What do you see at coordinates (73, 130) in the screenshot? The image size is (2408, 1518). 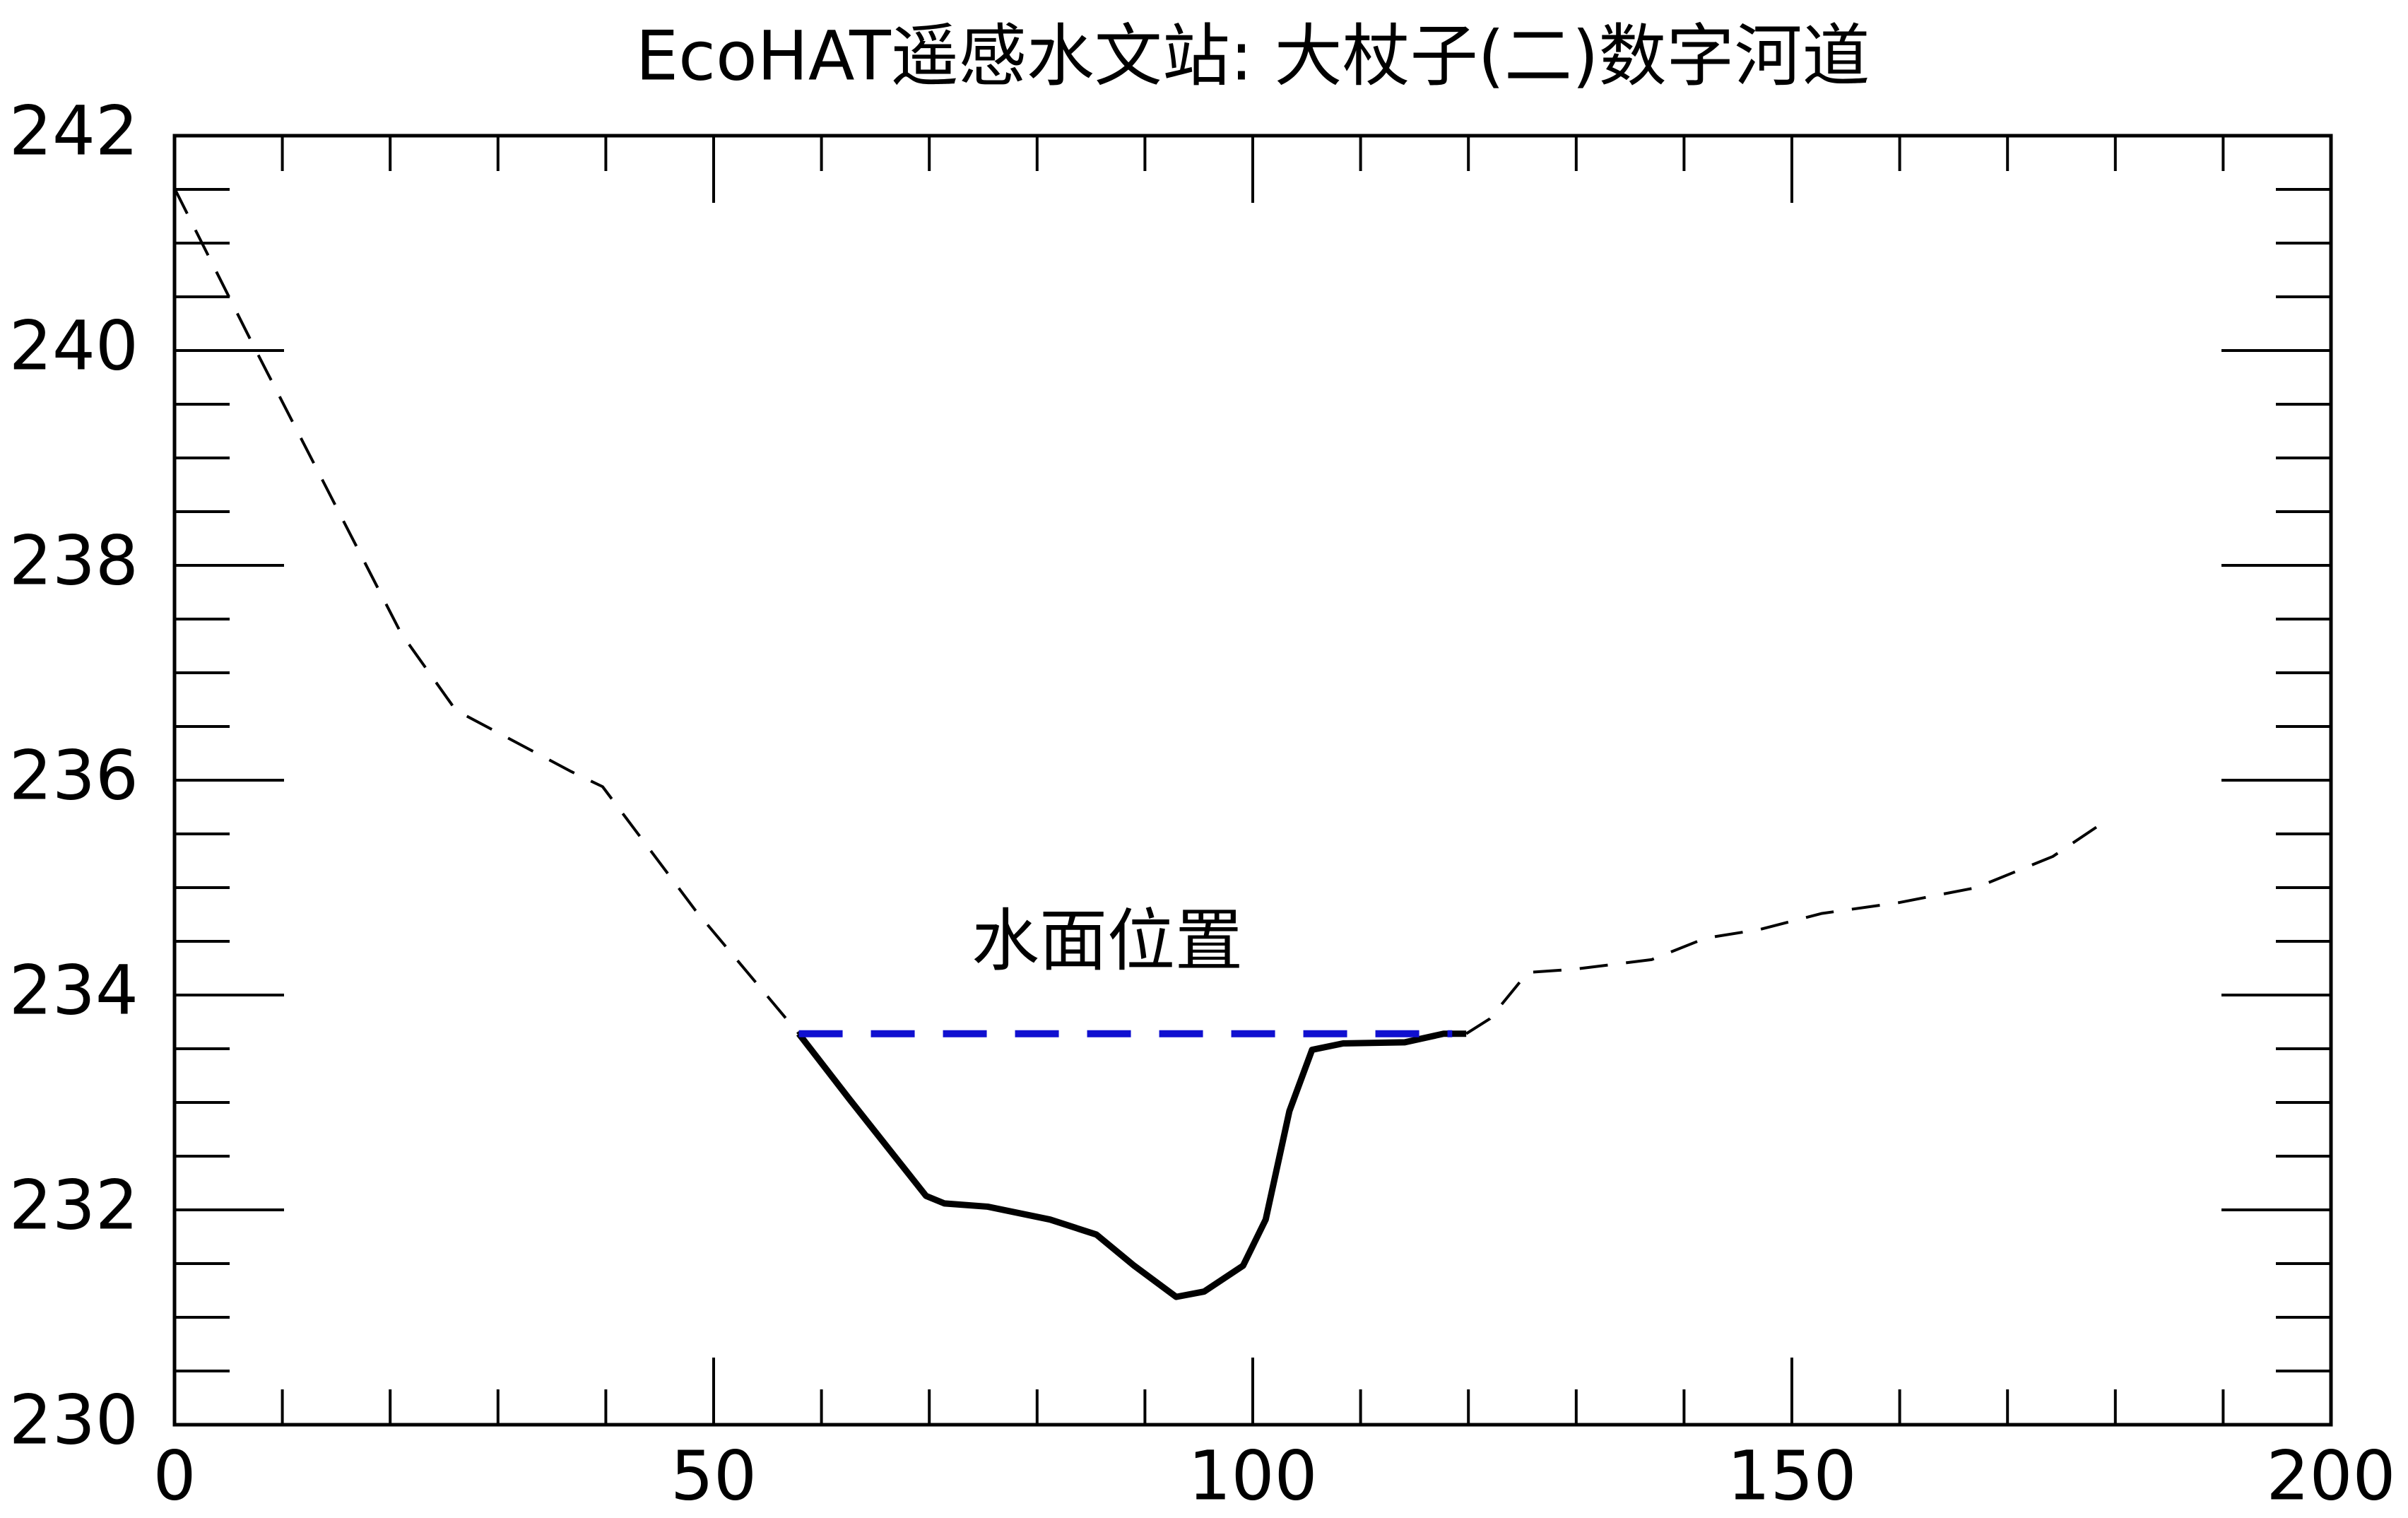 I see `y-tick-label: 242` at bounding box center [73, 130].